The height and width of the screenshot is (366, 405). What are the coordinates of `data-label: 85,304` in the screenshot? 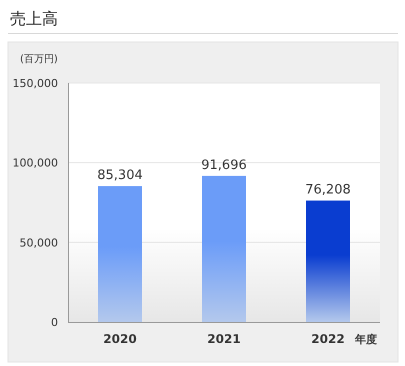 It's located at (120, 176).